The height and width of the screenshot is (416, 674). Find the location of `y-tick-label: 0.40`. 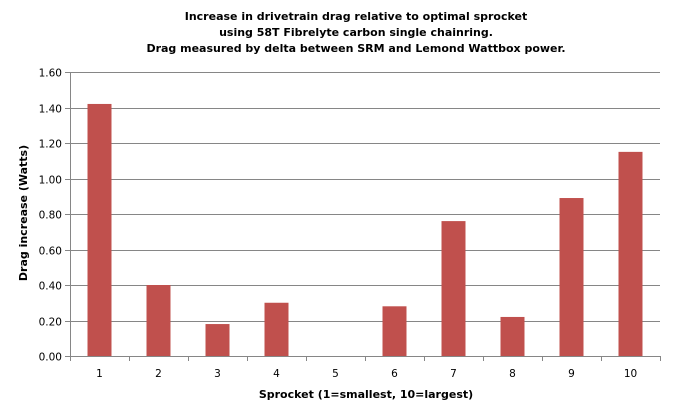

y-tick-label: 0.40 is located at coordinates (50, 287).